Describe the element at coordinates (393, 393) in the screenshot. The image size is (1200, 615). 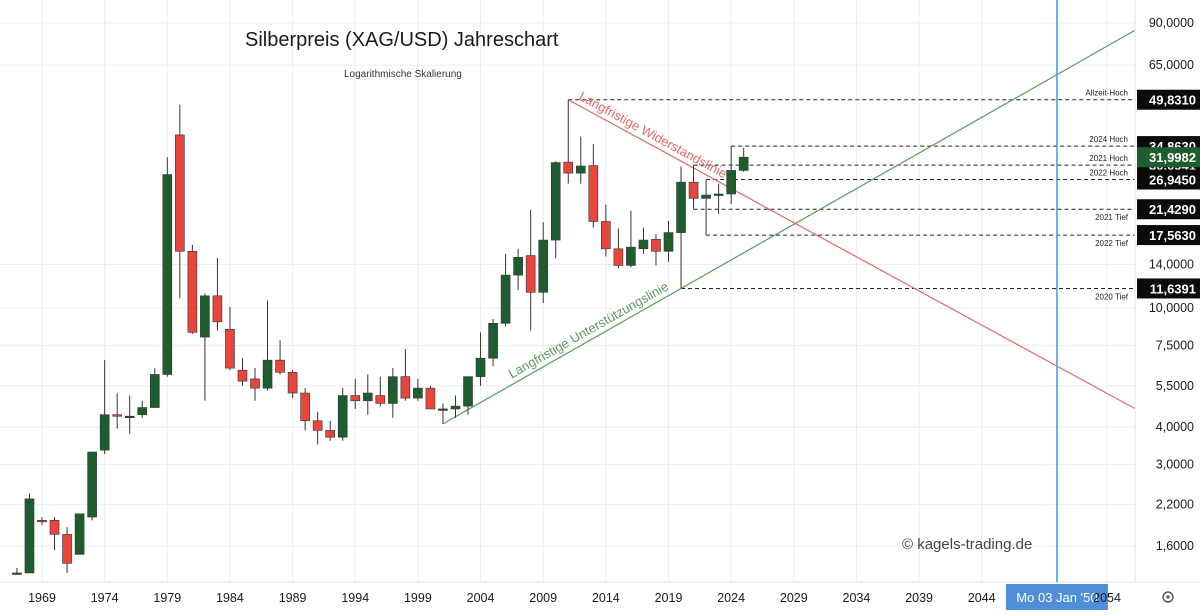
I see `candle-1997` at that location.